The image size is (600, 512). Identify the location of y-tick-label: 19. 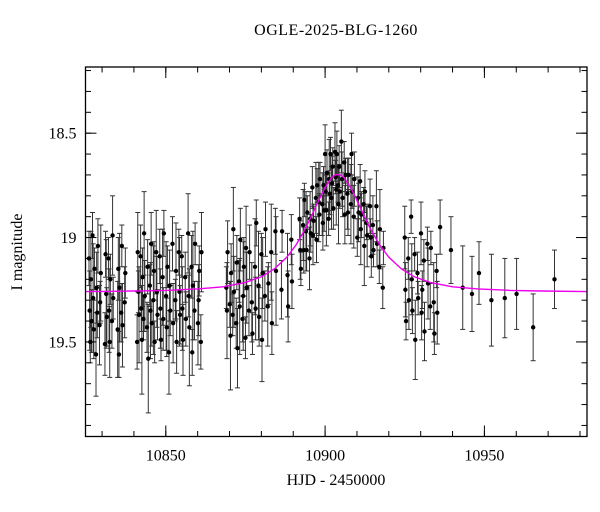
(69, 238).